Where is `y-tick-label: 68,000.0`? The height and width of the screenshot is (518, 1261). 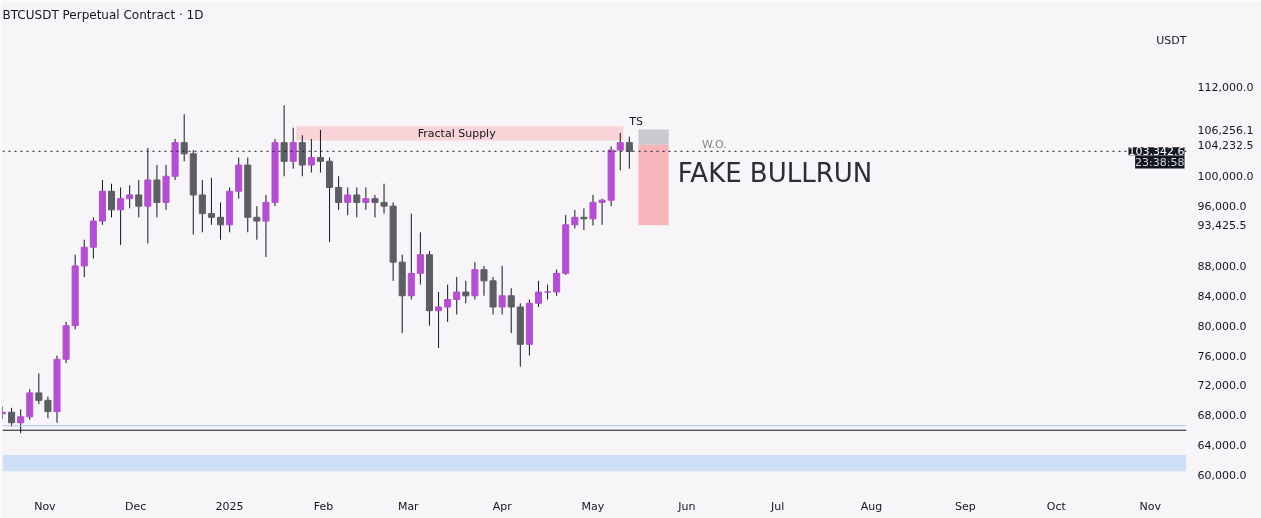
y-tick-label: 68,000.0 is located at coordinates (1222, 416).